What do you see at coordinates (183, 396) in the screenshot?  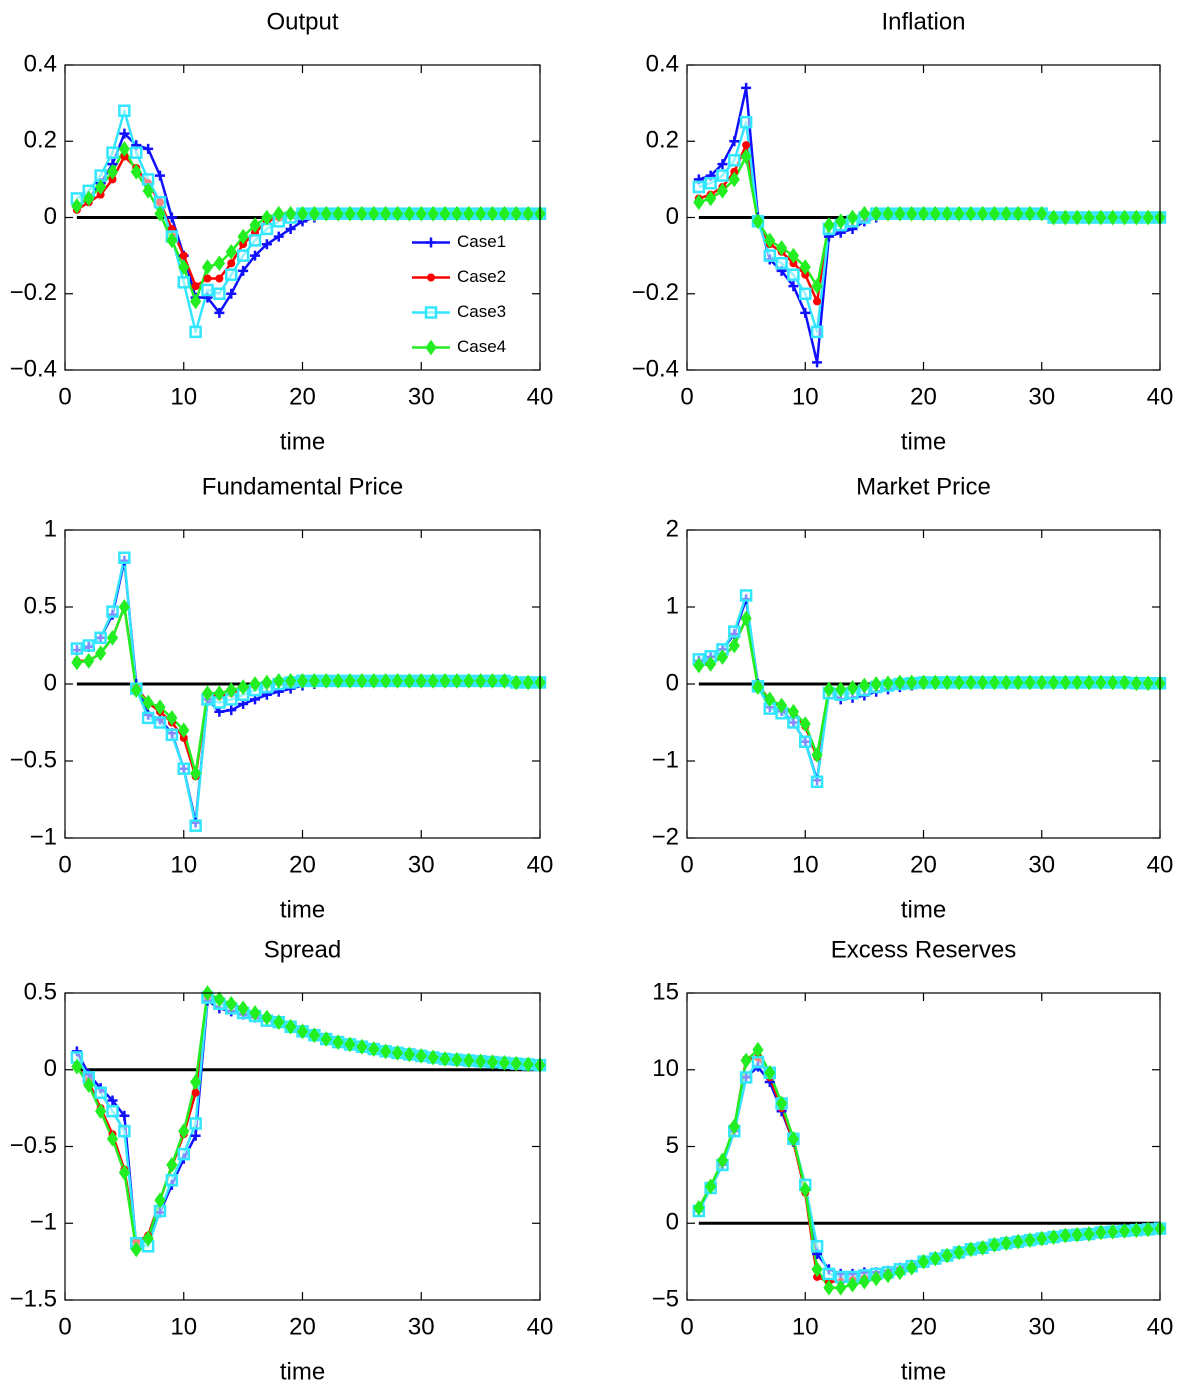 I see `x-tick-label: 10` at bounding box center [183, 396].